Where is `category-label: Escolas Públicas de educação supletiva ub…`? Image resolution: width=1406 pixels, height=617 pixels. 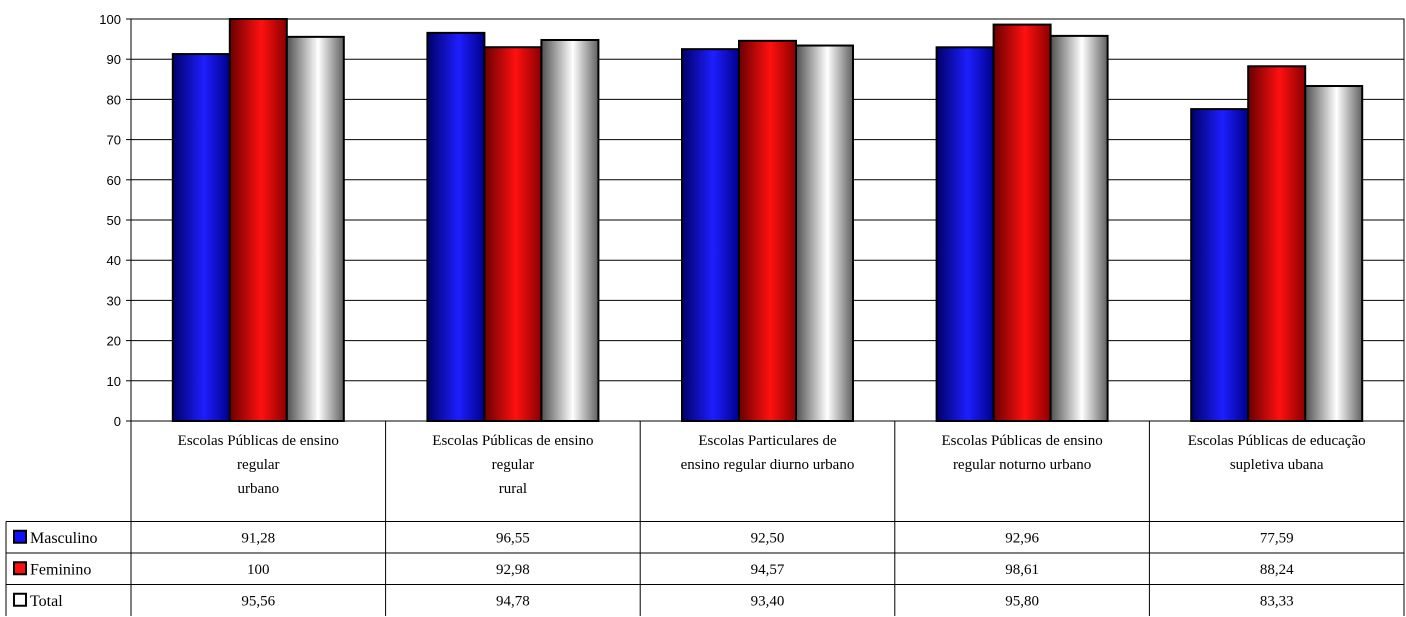 category-label: Escolas Públicas de educação supletiva ub… is located at coordinates (1277, 453).